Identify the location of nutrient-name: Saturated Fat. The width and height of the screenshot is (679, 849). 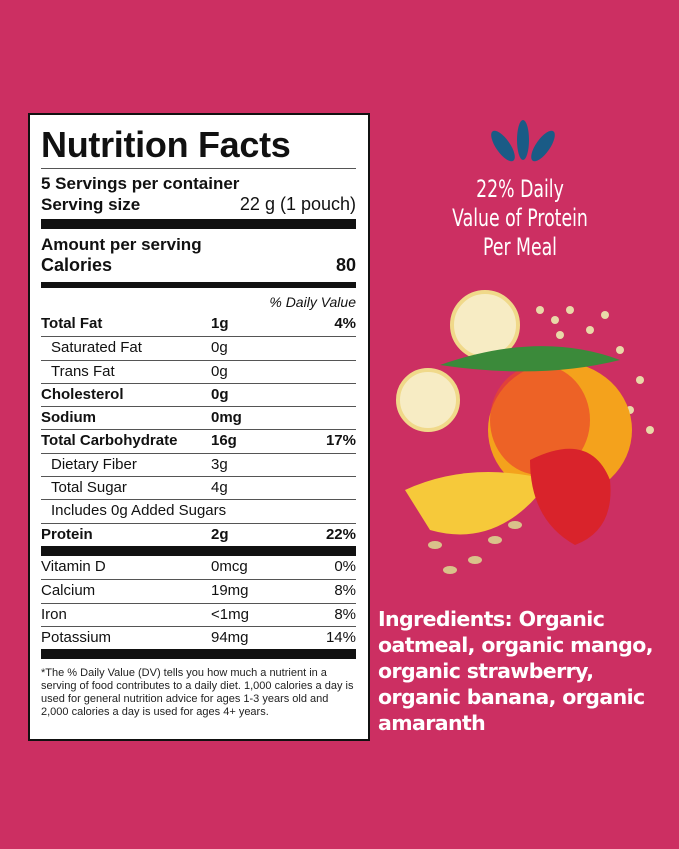
(96, 348).